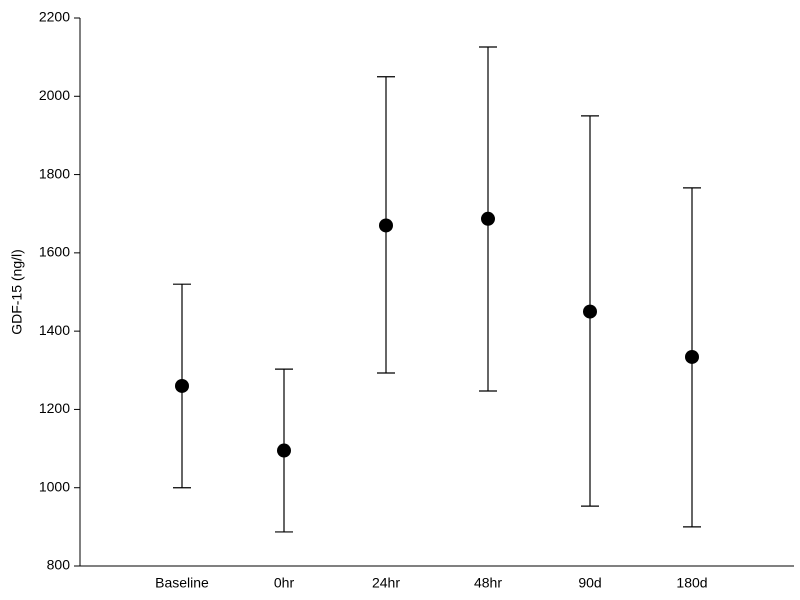 The image size is (800, 600). What do you see at coordinates (59, 565) in the screenshot?
I see `y-tick-label: 800` at bounding box center [59, 565].